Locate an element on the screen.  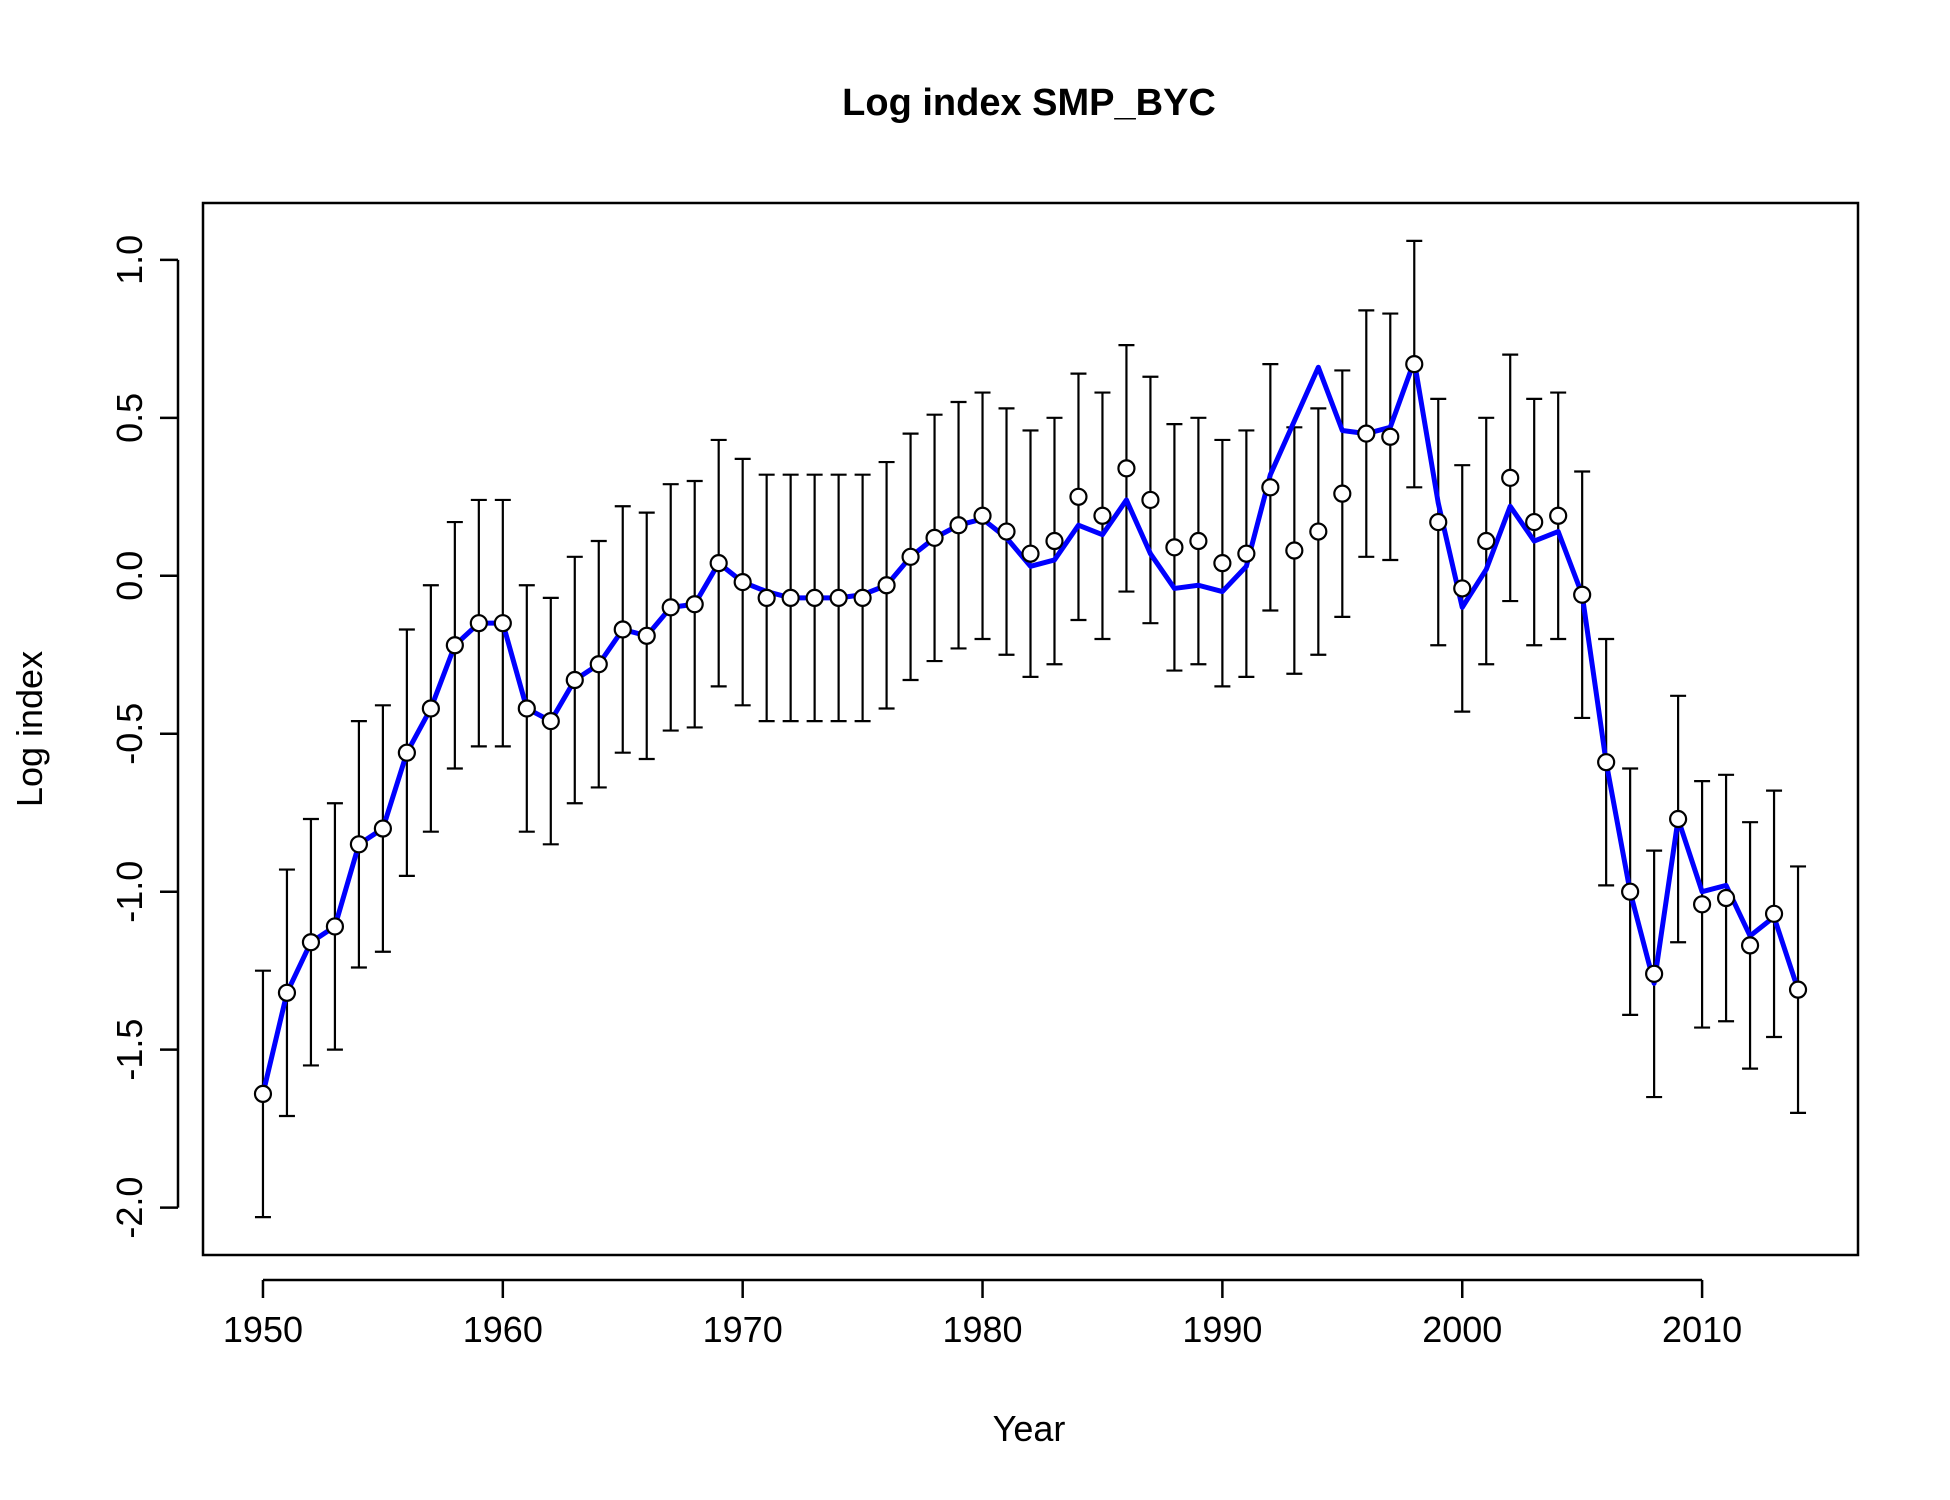
x-tick-label: 1970 is located at coordinates (743, 1329).